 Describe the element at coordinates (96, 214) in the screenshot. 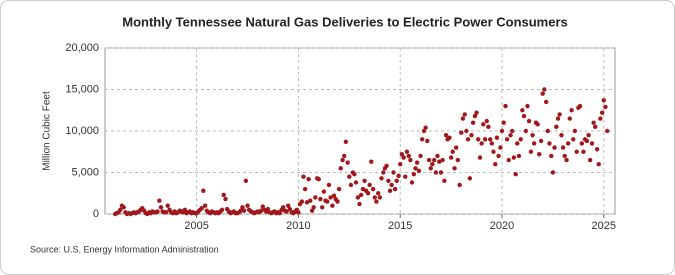

I see `y-tick-label: 0` at that location.